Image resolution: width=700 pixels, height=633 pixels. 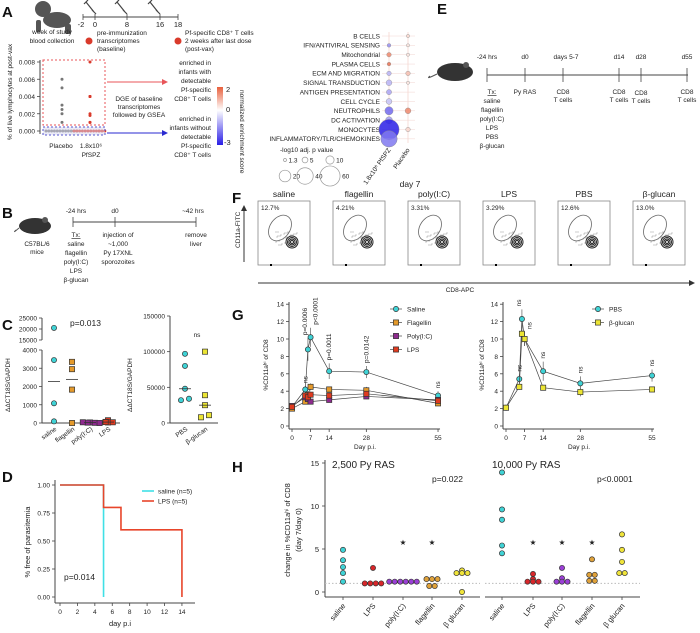 I want to click on size-legend-label: 1.3, so click(x=292, y=161).